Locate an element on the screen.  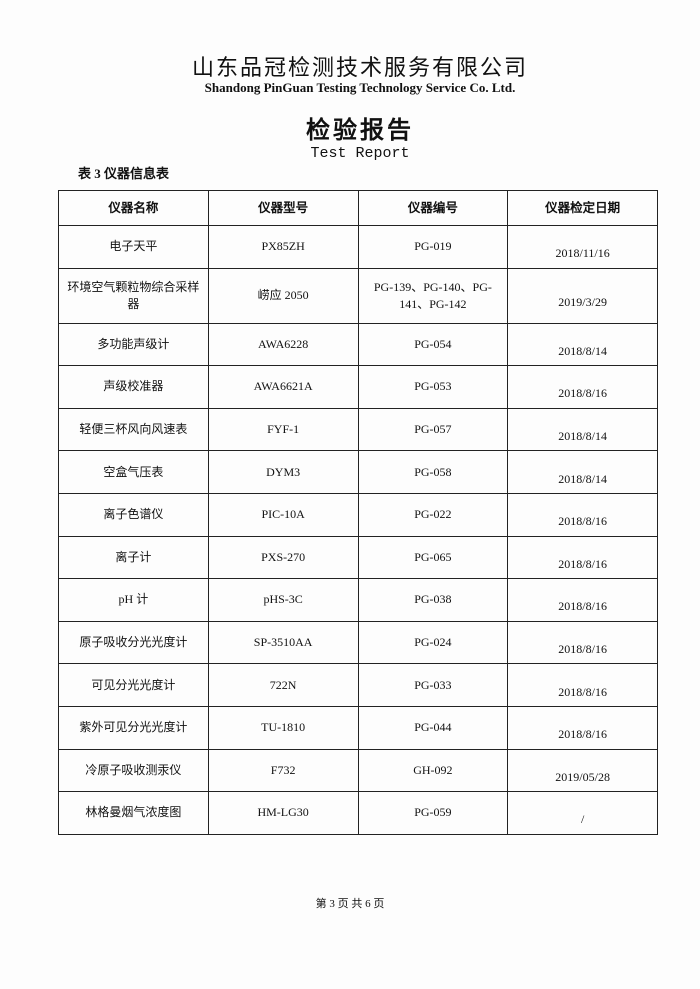
table-cell: / is located at coordinates (582, 813).